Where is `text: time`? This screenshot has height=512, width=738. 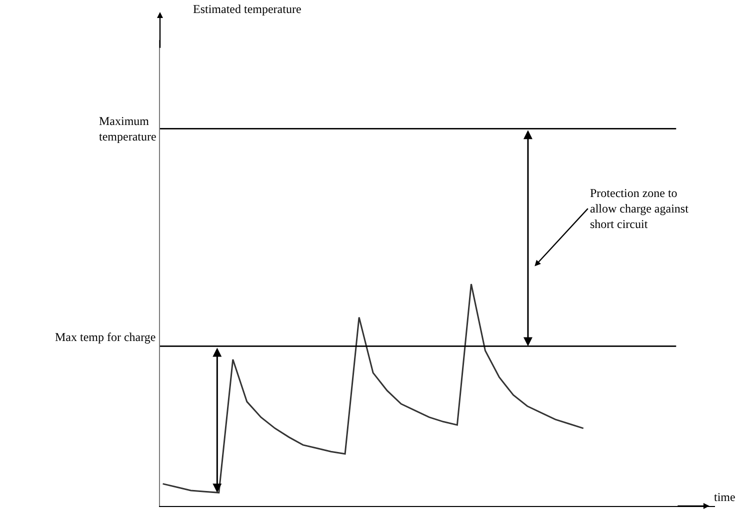
text: time is located at coordinates (725, 497).